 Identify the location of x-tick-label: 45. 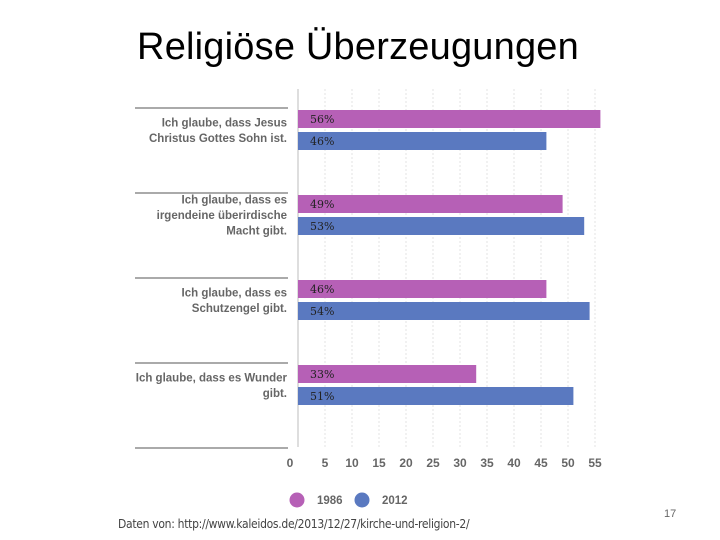
(541, 463).